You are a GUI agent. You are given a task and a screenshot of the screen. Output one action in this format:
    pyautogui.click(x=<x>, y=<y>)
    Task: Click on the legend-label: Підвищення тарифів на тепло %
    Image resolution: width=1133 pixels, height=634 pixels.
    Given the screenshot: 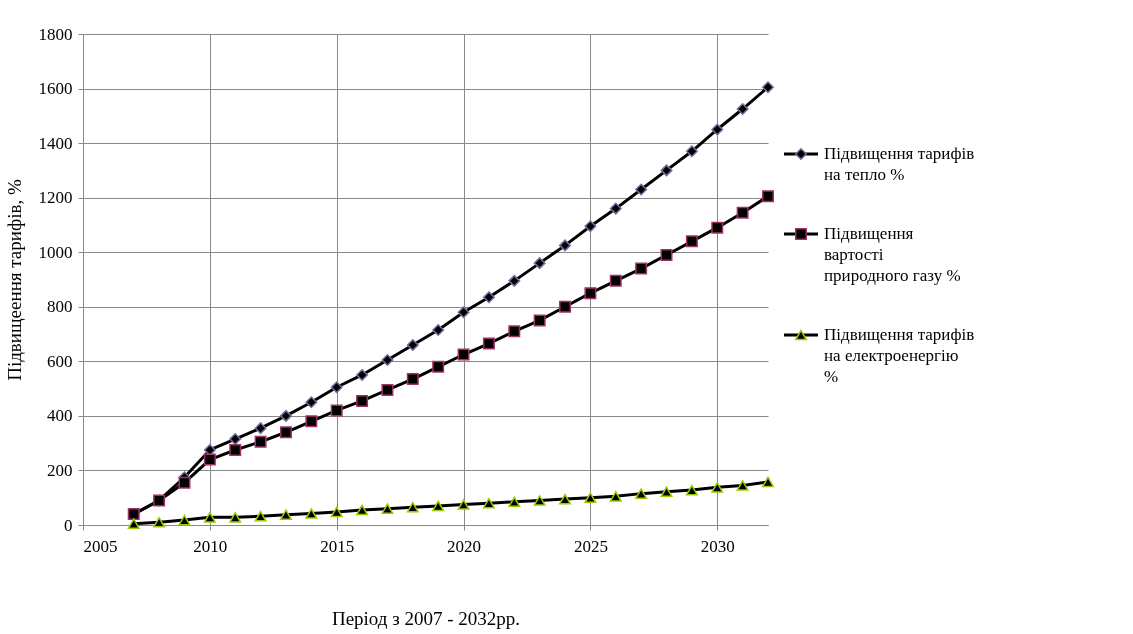 What is the action you would take?
    pyautogui.click(x=899, y=164)
    